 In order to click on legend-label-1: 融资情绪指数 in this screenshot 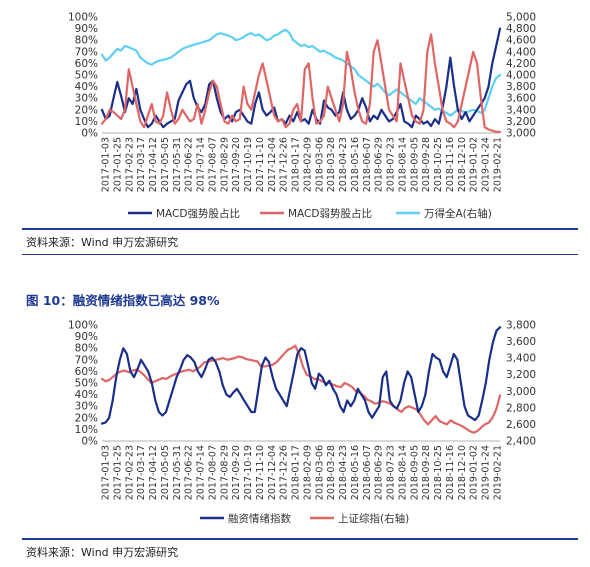, I will do `click(259, 518)`.